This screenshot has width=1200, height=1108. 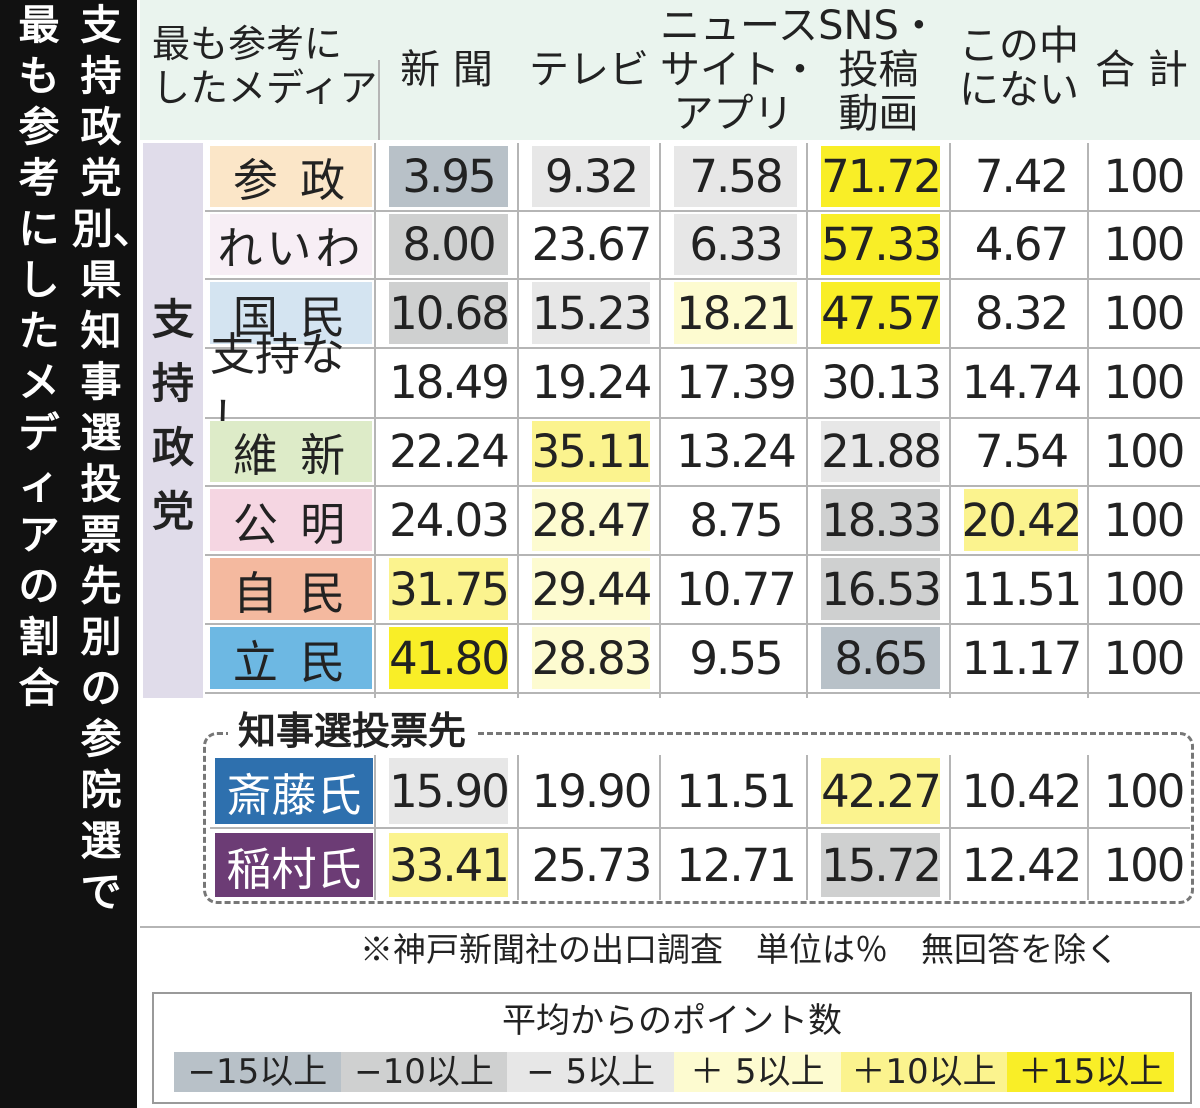 What do you see at coordinates (172, 415) in the screenshot?
I see `party-group-label: 支持政党` at bounding box center [172, 415].